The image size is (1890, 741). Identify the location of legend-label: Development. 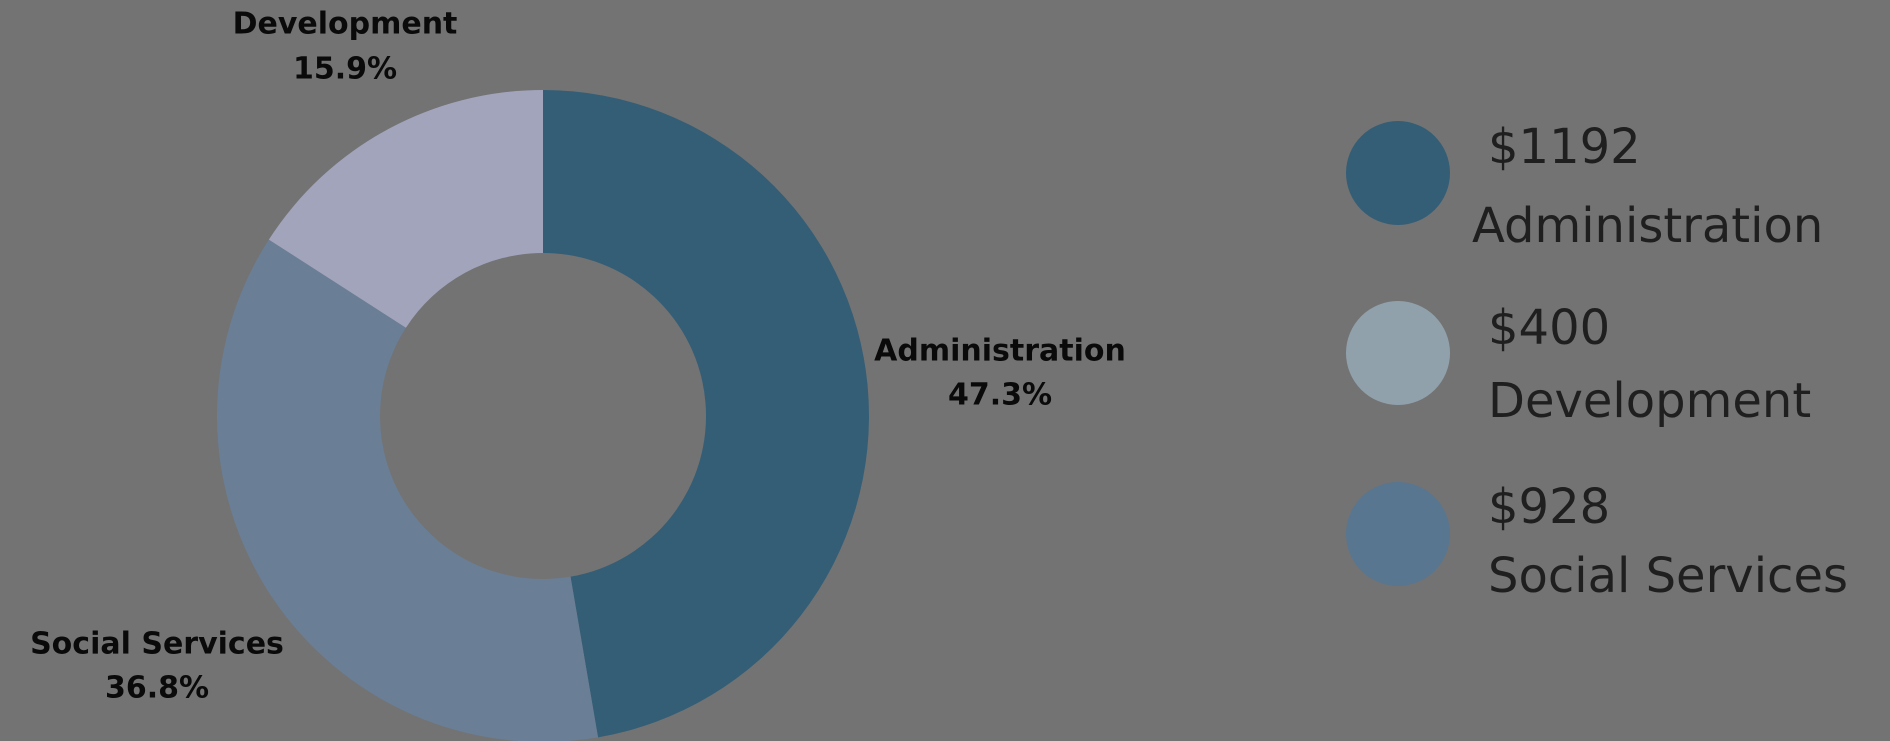
(1649, 401).